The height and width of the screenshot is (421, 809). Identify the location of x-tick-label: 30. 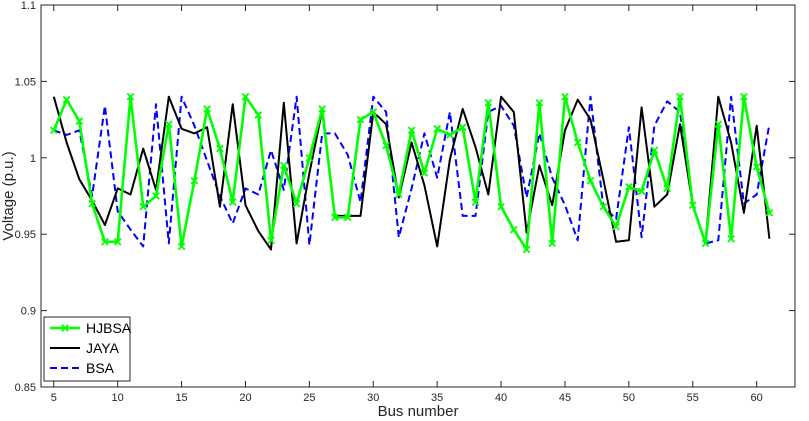
(373, 398).